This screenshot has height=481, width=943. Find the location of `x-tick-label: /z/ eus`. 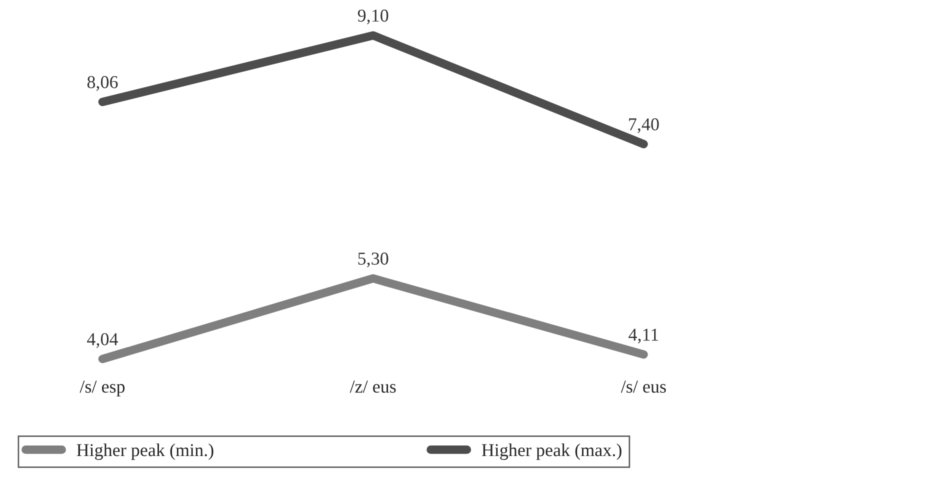

x-tick-label: /z/ eus is located at coordinates (373, 386).